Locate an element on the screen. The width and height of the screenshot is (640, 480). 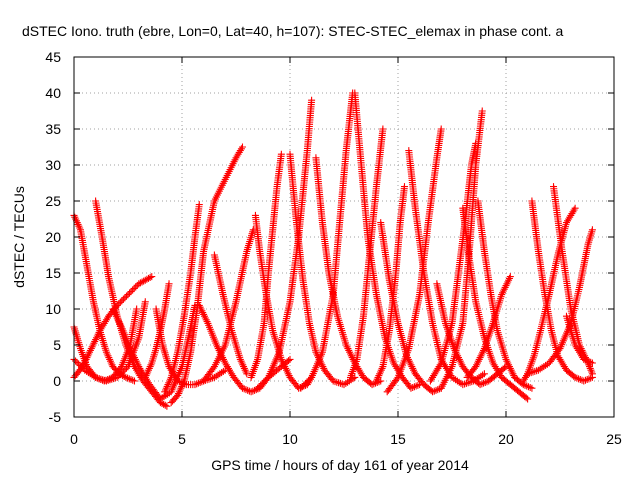
x-tick-label: 0 is located at coordinates (74, 439).